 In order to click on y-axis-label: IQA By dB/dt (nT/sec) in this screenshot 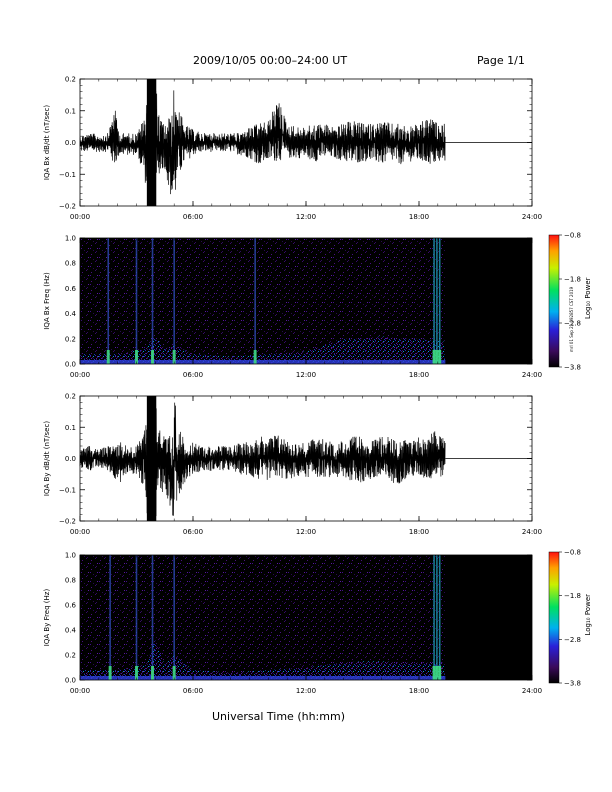, I will do `click(47, 458)`.